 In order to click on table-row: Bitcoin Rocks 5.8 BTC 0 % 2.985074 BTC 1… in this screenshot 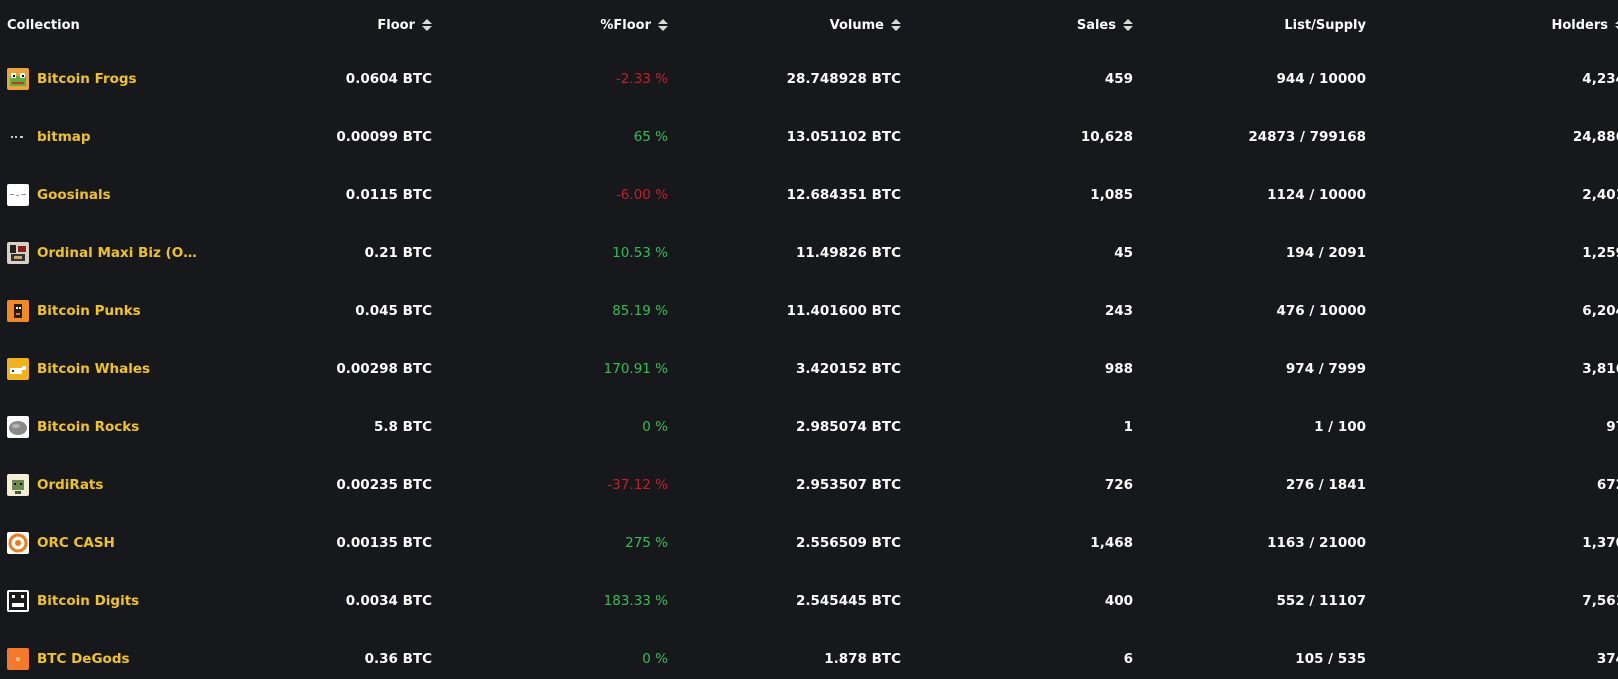, I will do `click(809, 427)`.